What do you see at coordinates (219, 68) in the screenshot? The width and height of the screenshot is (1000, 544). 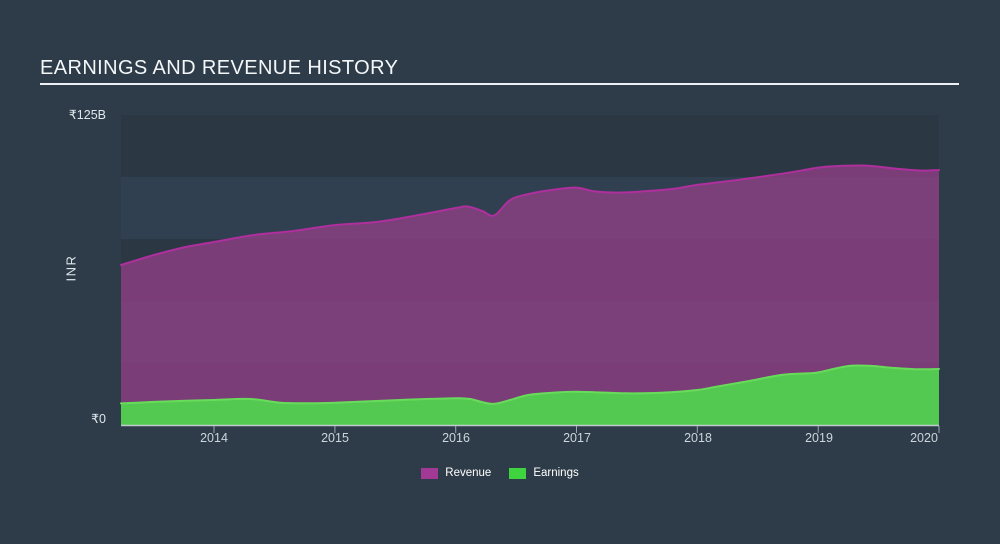 I see `chart-title: EARNINGS AND REVENUE HISTORY` at bounding box center [219, 68].